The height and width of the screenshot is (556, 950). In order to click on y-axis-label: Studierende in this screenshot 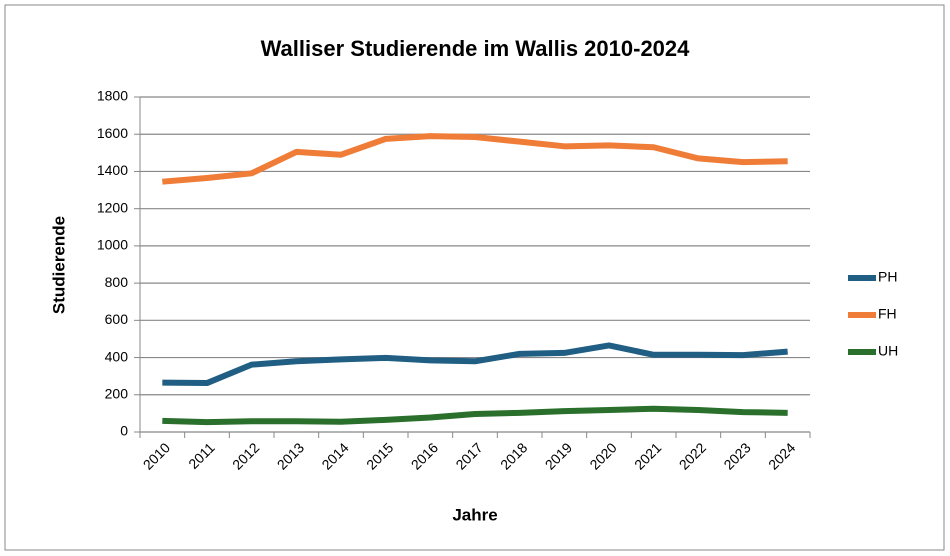, I will do `click(58, 265)`.